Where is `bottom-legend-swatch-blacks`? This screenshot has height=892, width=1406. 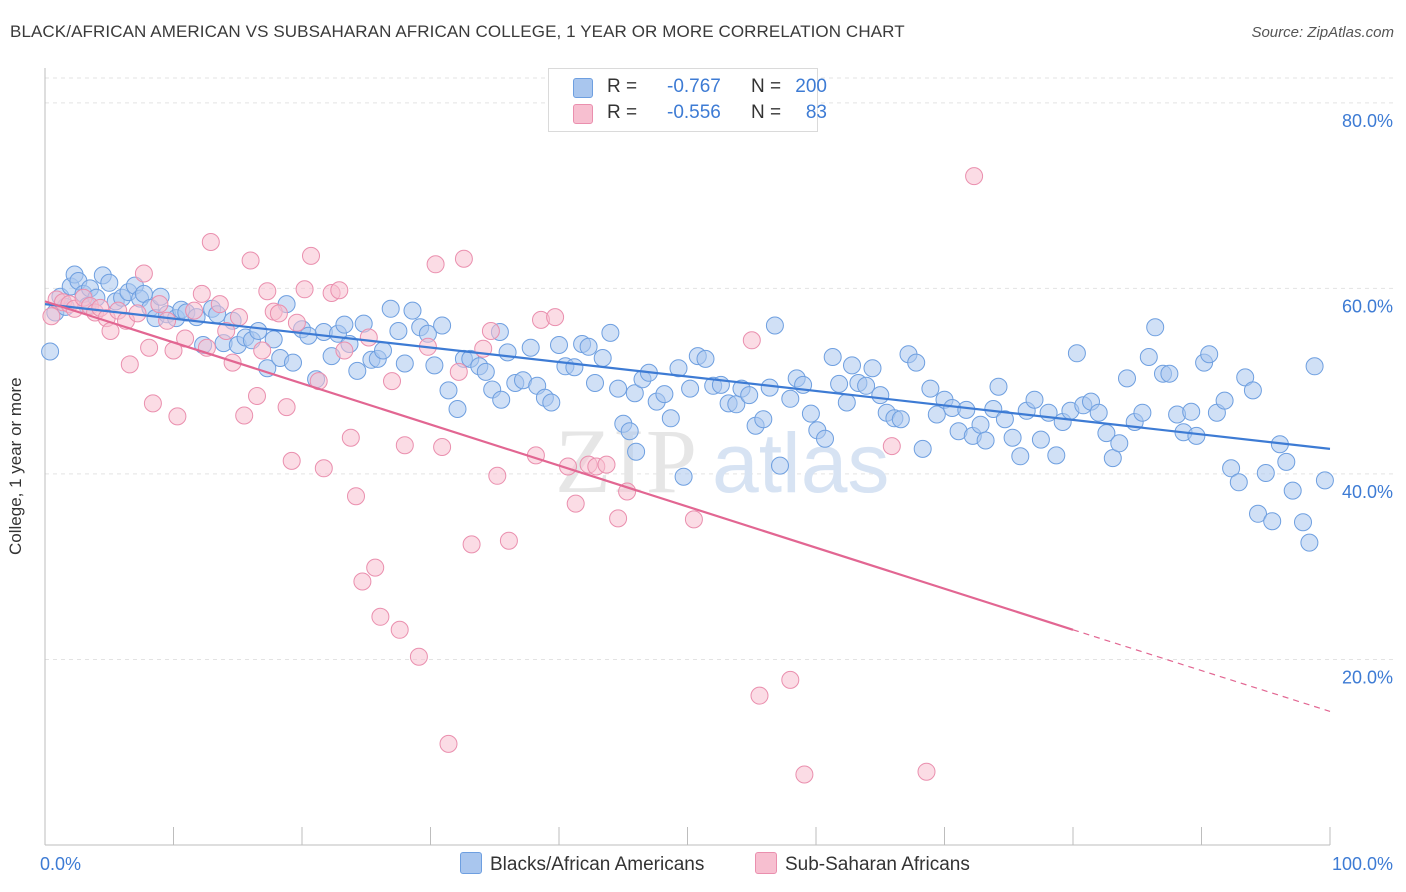
bottom-legend-swatch-blacks is located at coordinates (471, 863).